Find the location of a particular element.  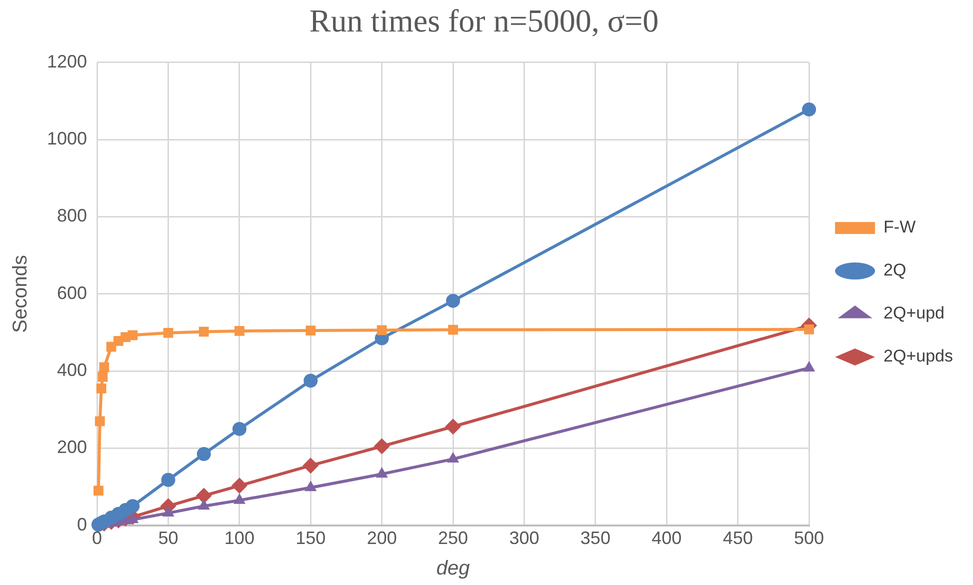

legend-label: 2Q+upd is located at coordinates (914, 313).